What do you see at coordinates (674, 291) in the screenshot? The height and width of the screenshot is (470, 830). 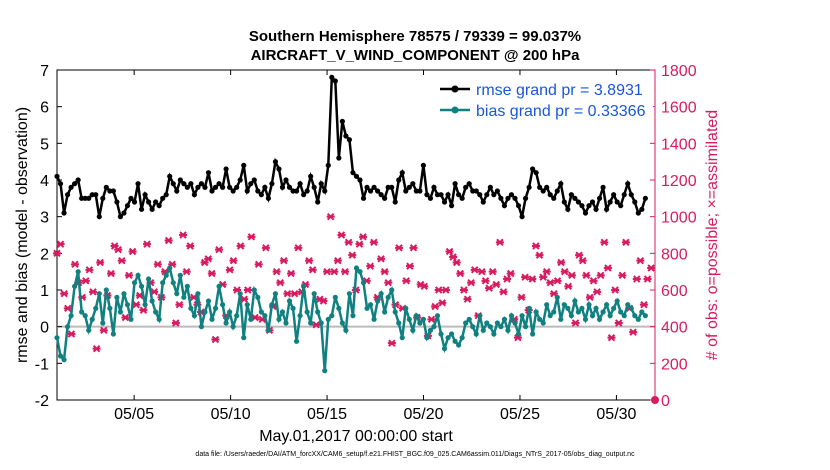 I see `y2-tick-label: 600` at bounding box center [674, 291].